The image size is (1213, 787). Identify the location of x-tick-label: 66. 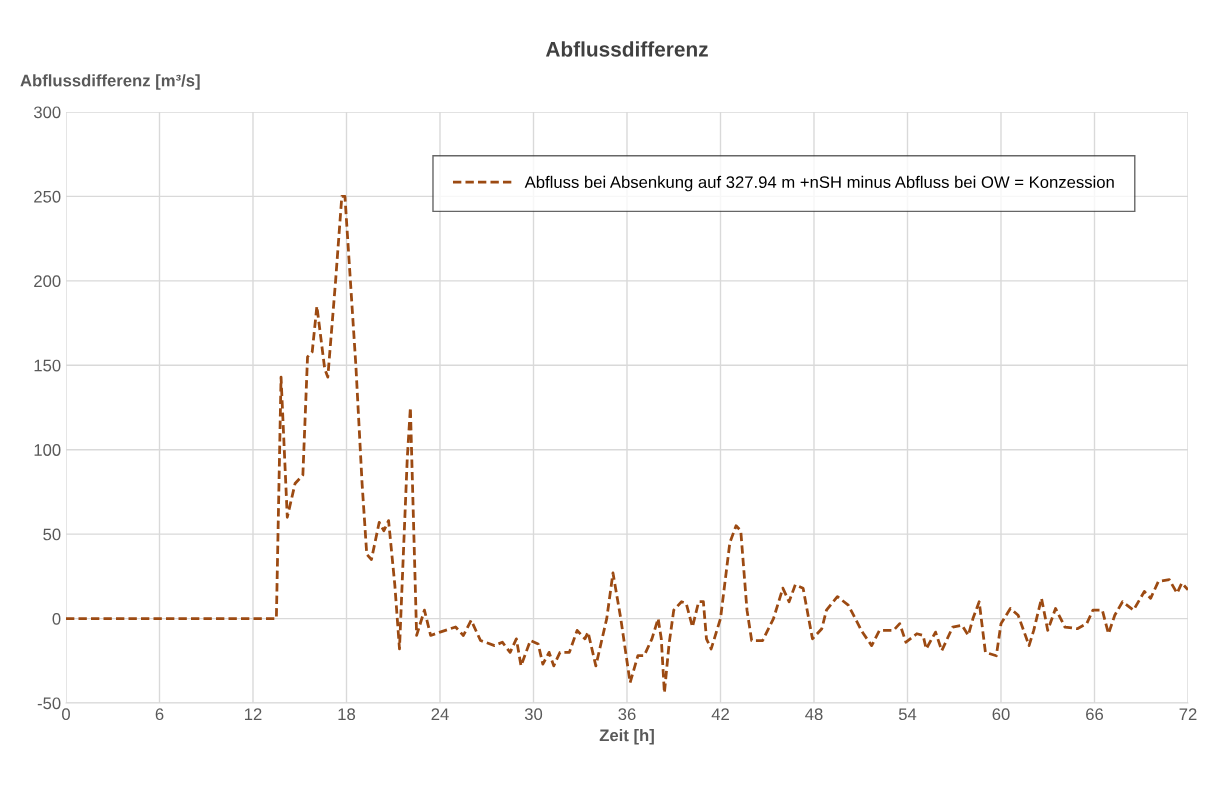
(1095, 714).